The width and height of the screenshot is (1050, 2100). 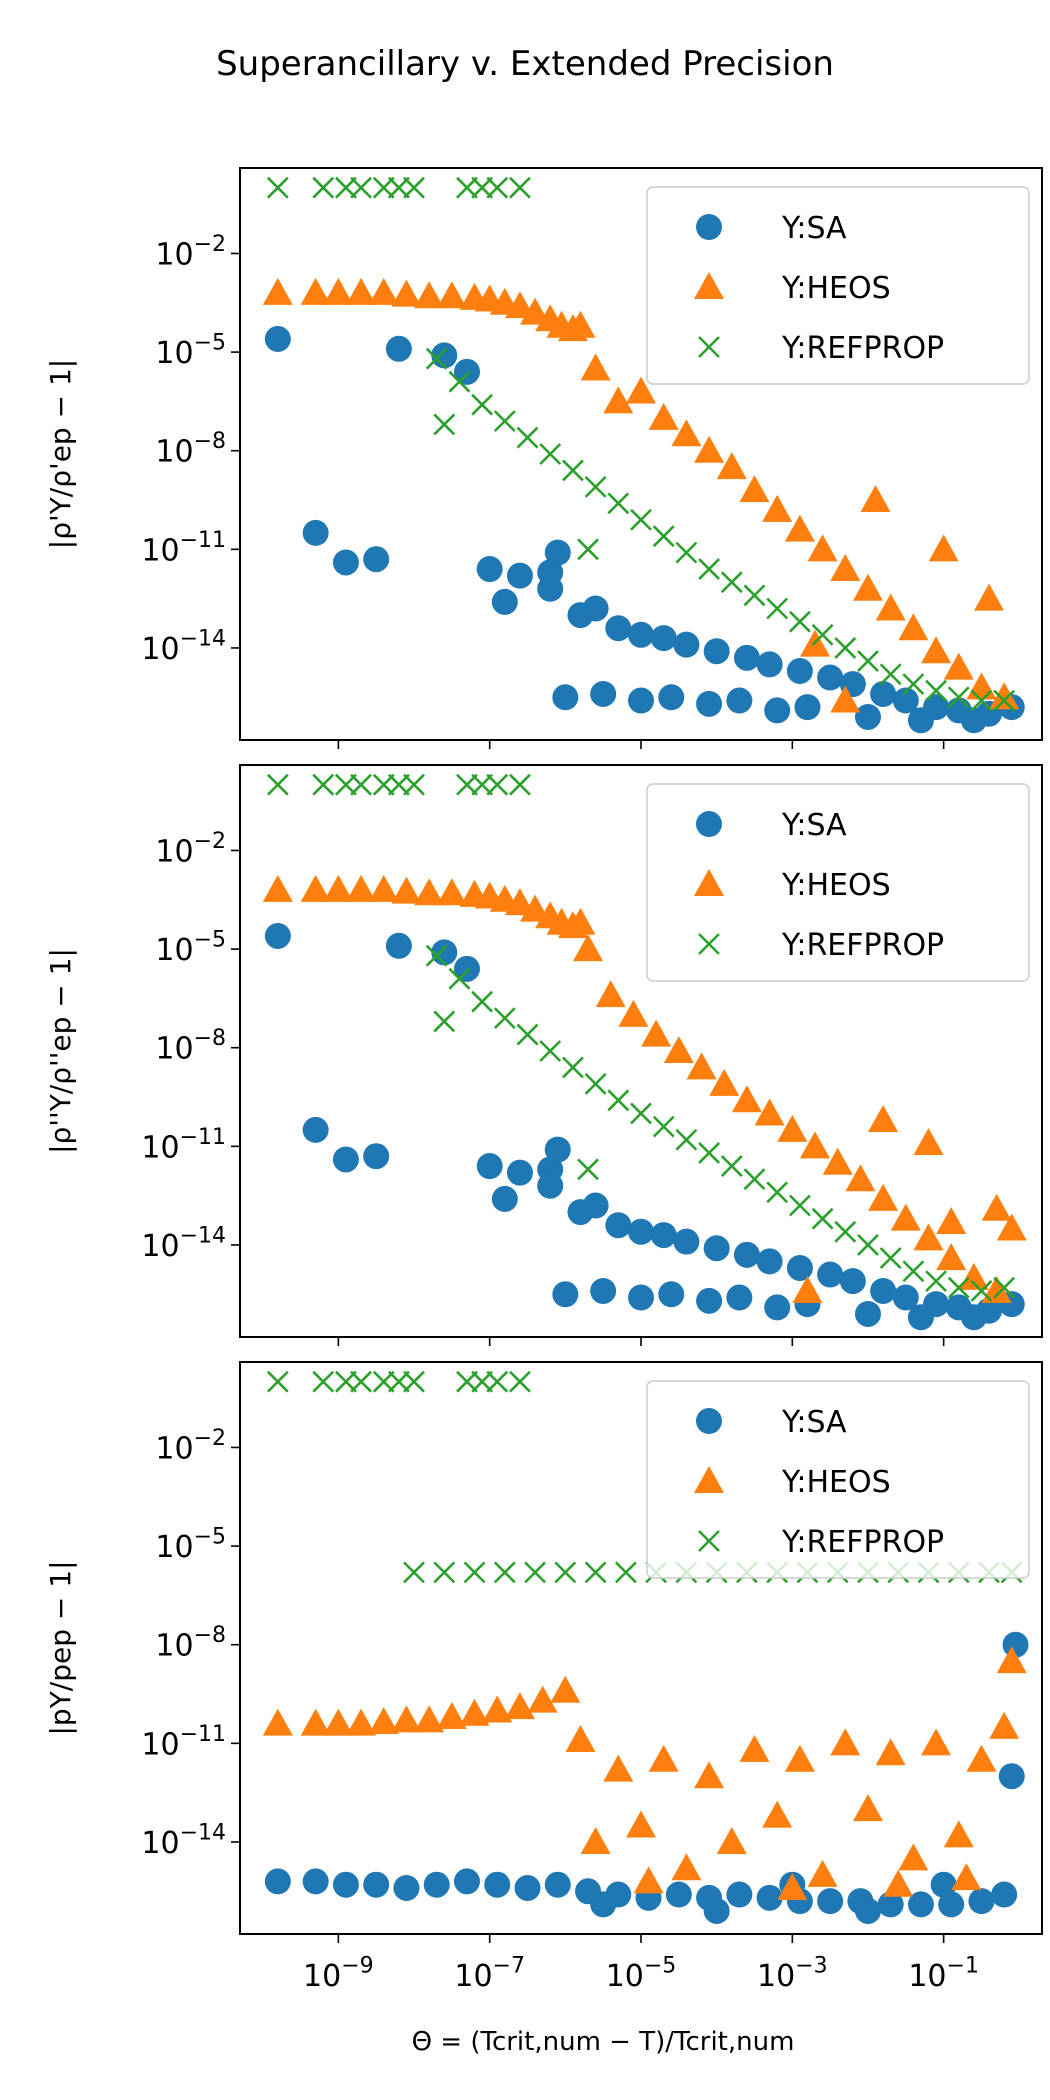 What do you see at coordinates (836, 1482) in the screenshot?
I see `legend-label: Y:HEOS` at bounding box center [836, 1482].